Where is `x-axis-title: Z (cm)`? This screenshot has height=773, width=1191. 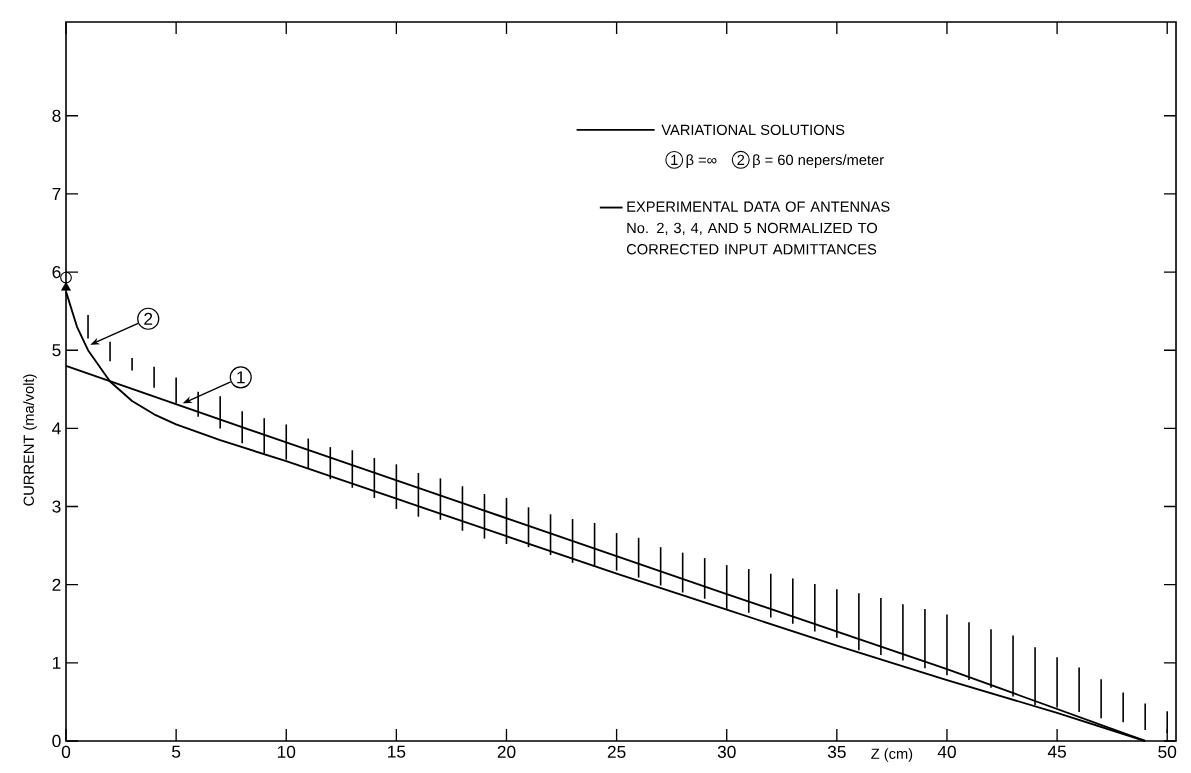 x-axis-title: Z (cm) is located at coordinates (892, 755).